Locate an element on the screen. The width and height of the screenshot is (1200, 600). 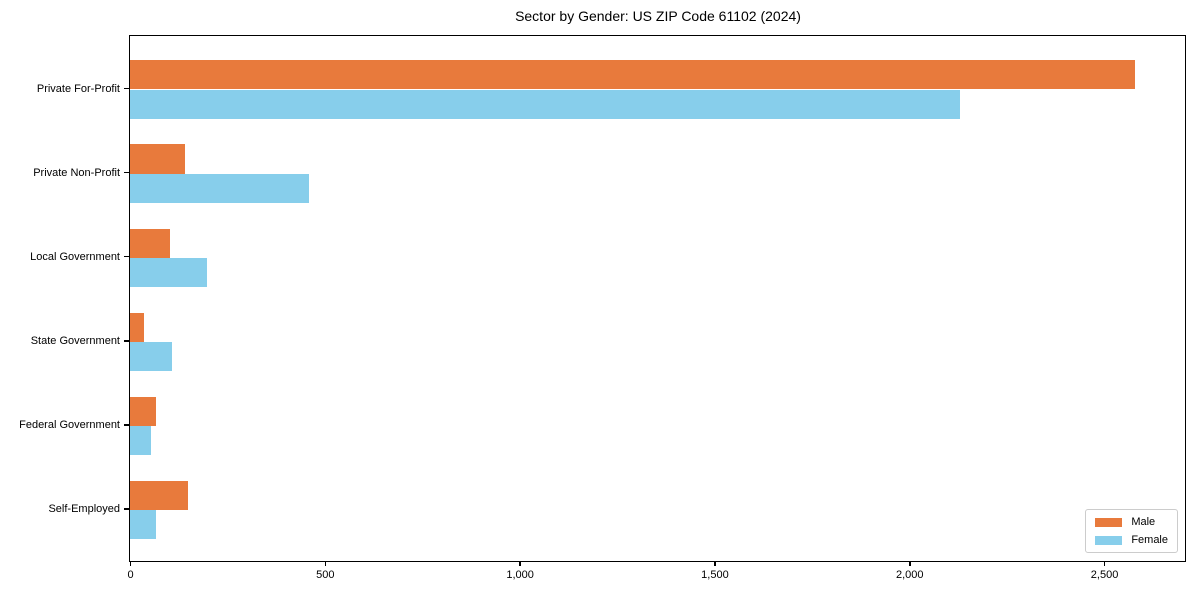
y-tick-self-employed is located at coordinates (126, 509).